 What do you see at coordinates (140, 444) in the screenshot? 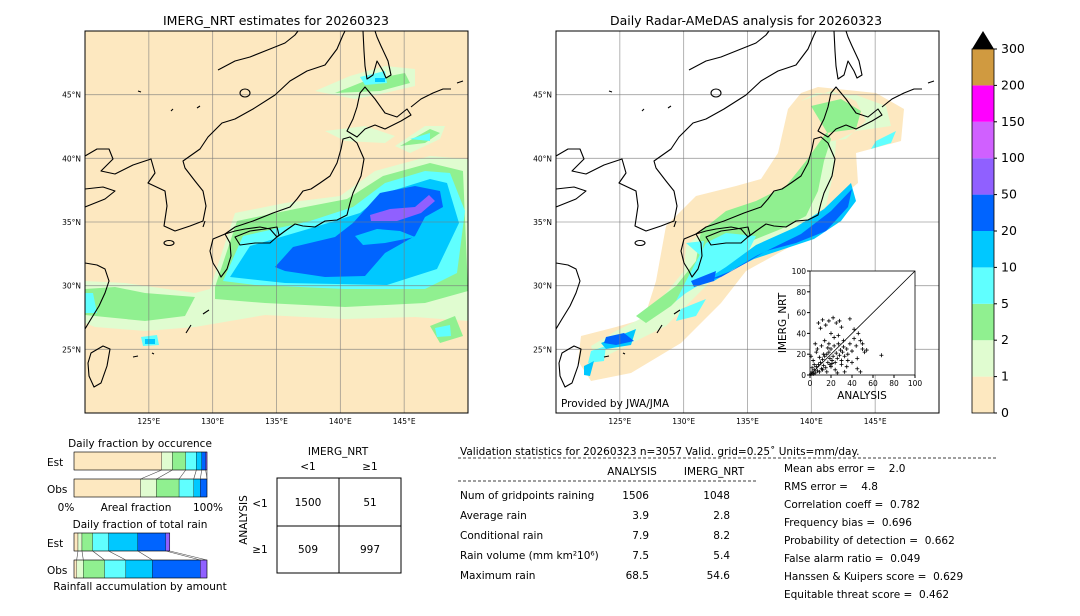
I see `occurrence-title: Daily fraction by occurence` at bounding box center [140, 444].